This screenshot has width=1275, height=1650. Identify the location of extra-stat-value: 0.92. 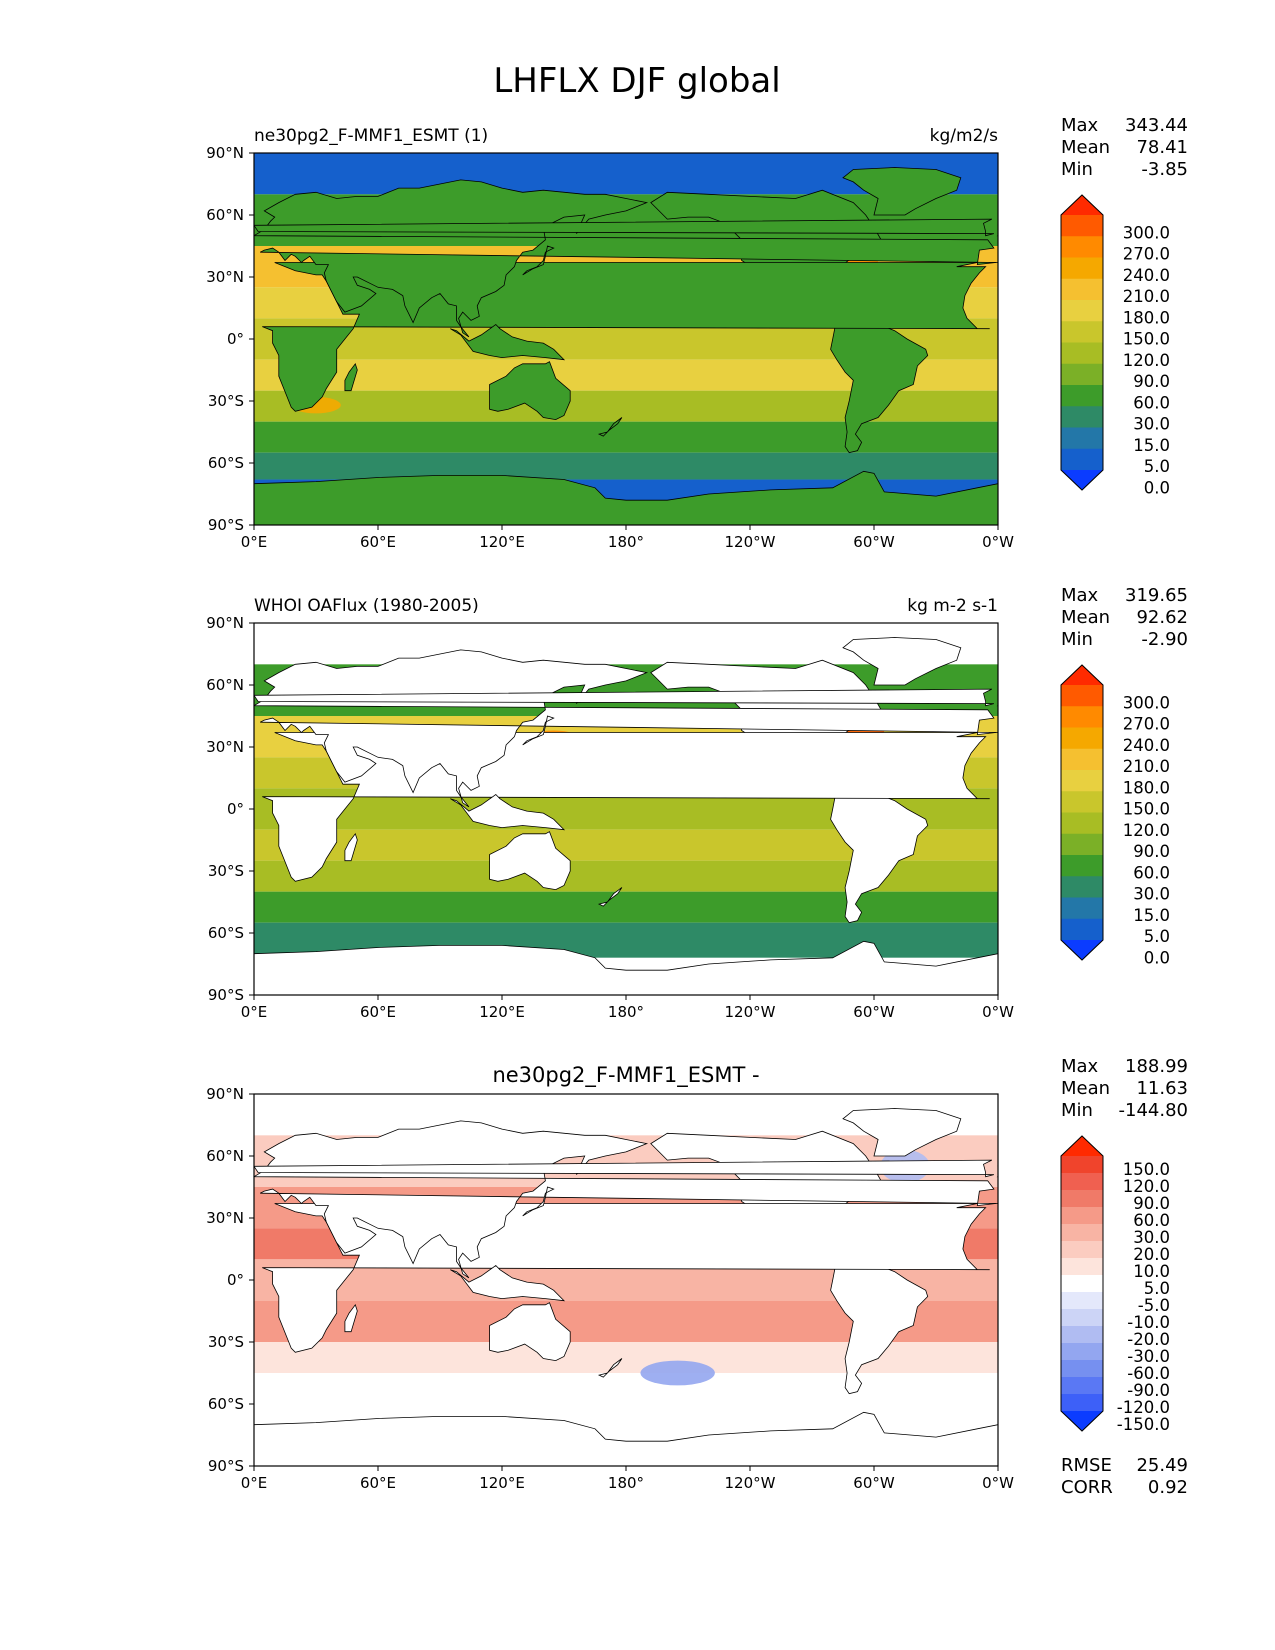
(1168, 1487).